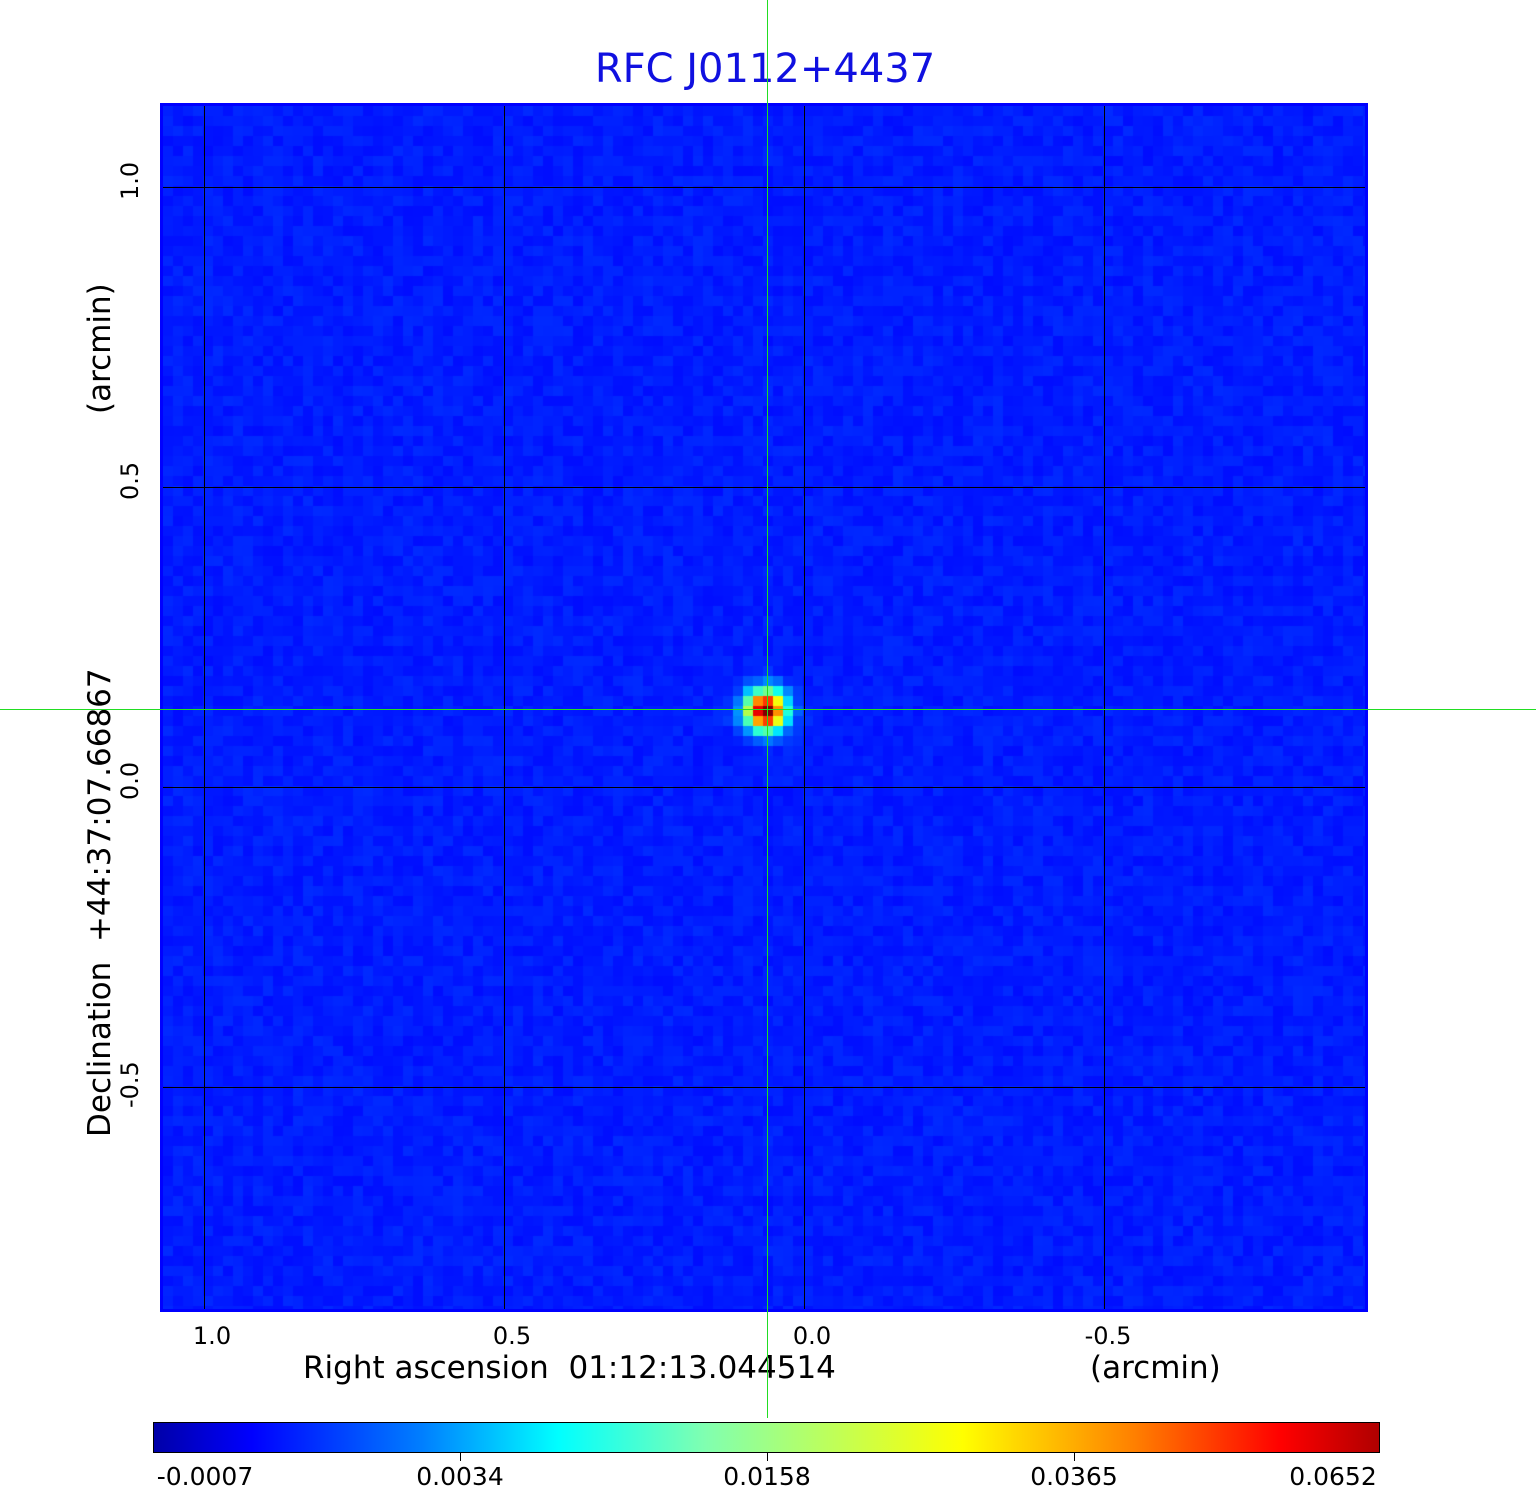 The image size is (1536, 1511). What do you see at coordinates (130, 180) in the screenshot?
I see `y-tick-label: 1.0` at bounding box center [130, 180].